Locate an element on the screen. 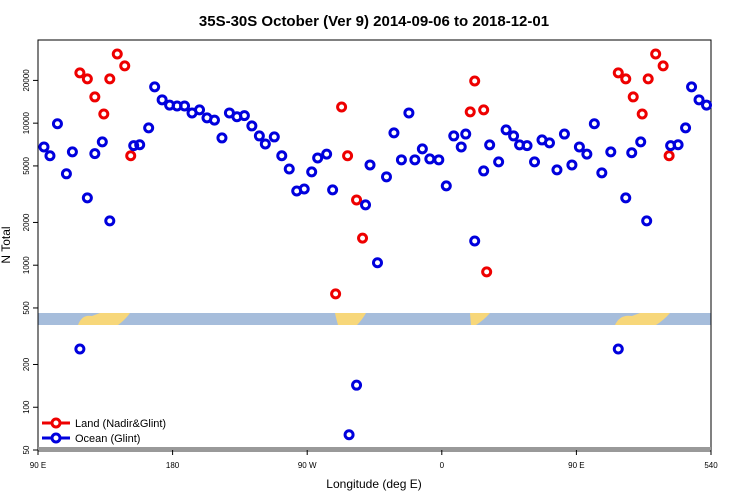 Image resolution: width=750 pixels, height=500 pixels. y-axis-label: N Total is located at coordinates (6, 244).